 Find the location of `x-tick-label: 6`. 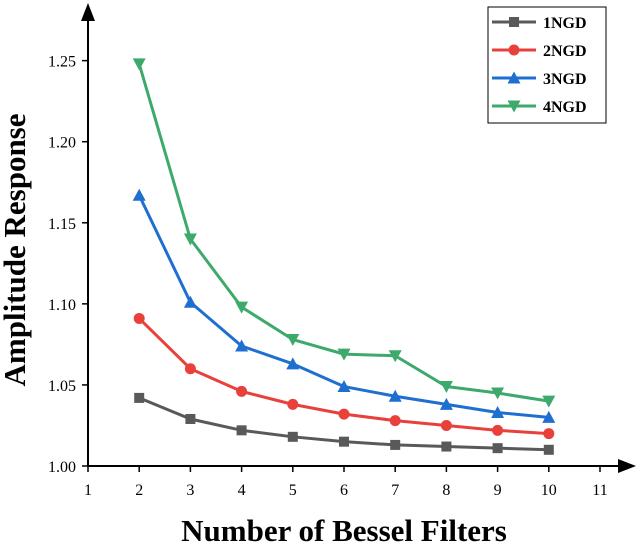

x-tick-label: 6 is located at coordinates (344, 490).